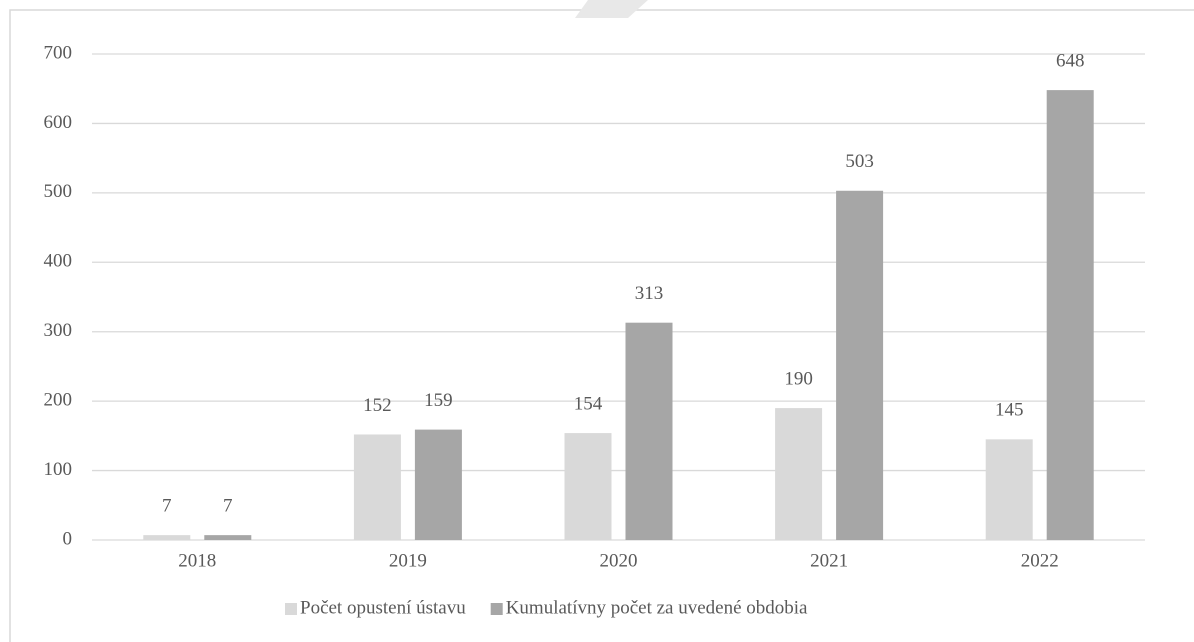 Image resolution: width=1194 pixels, height=642 pixels. What do you see at coordinates (829, 560) in the screenshot?
I see `x-tick-label: 2021` at bounding box center [829, 560].